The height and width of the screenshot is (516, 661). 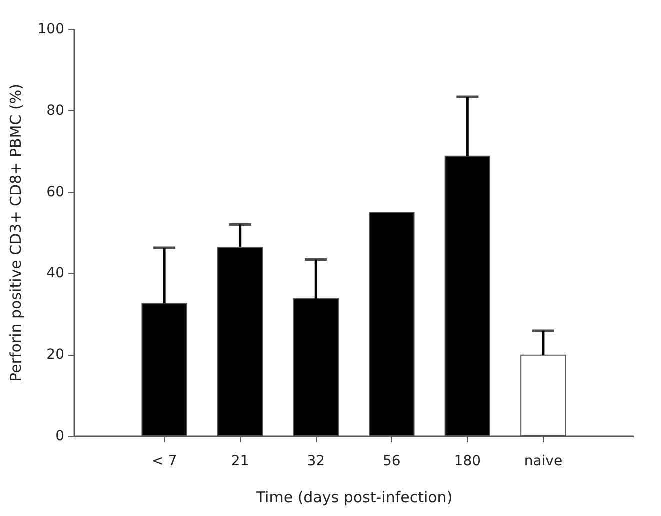 I want to click on x-tick-label: 180, so click(x=468, y=462).